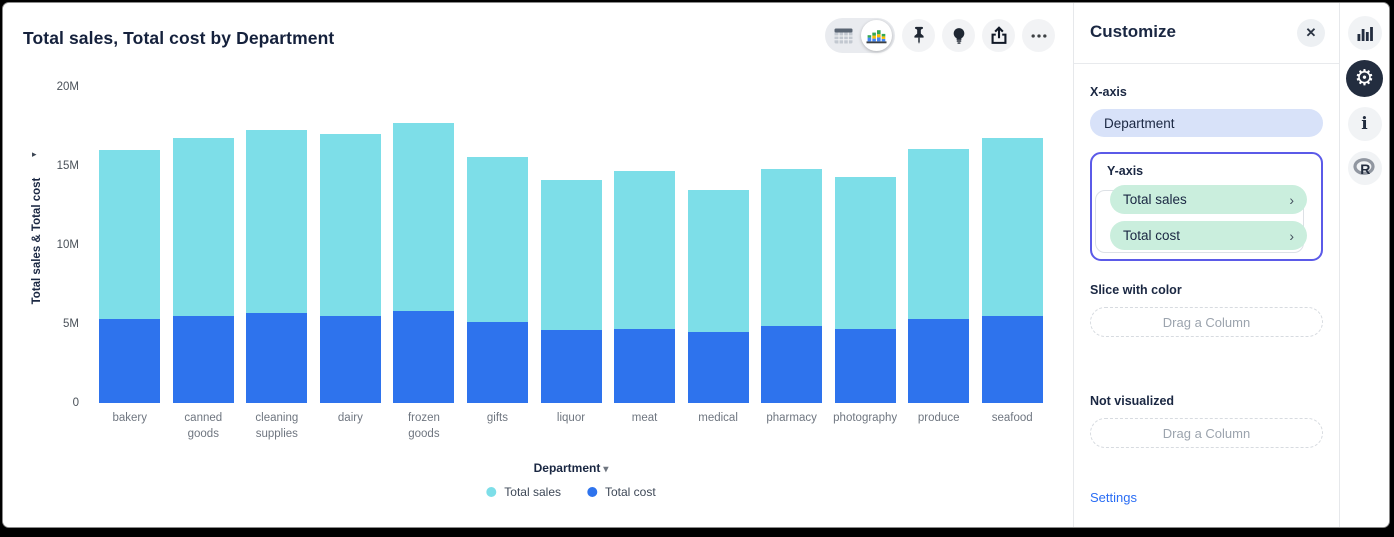 Image resolution: width=1394 pixels, height=537 pixels. Describe the element at coordinates (203, 426) in the screenshot. I see `x-axis-tick-label: canned goods` at that location.